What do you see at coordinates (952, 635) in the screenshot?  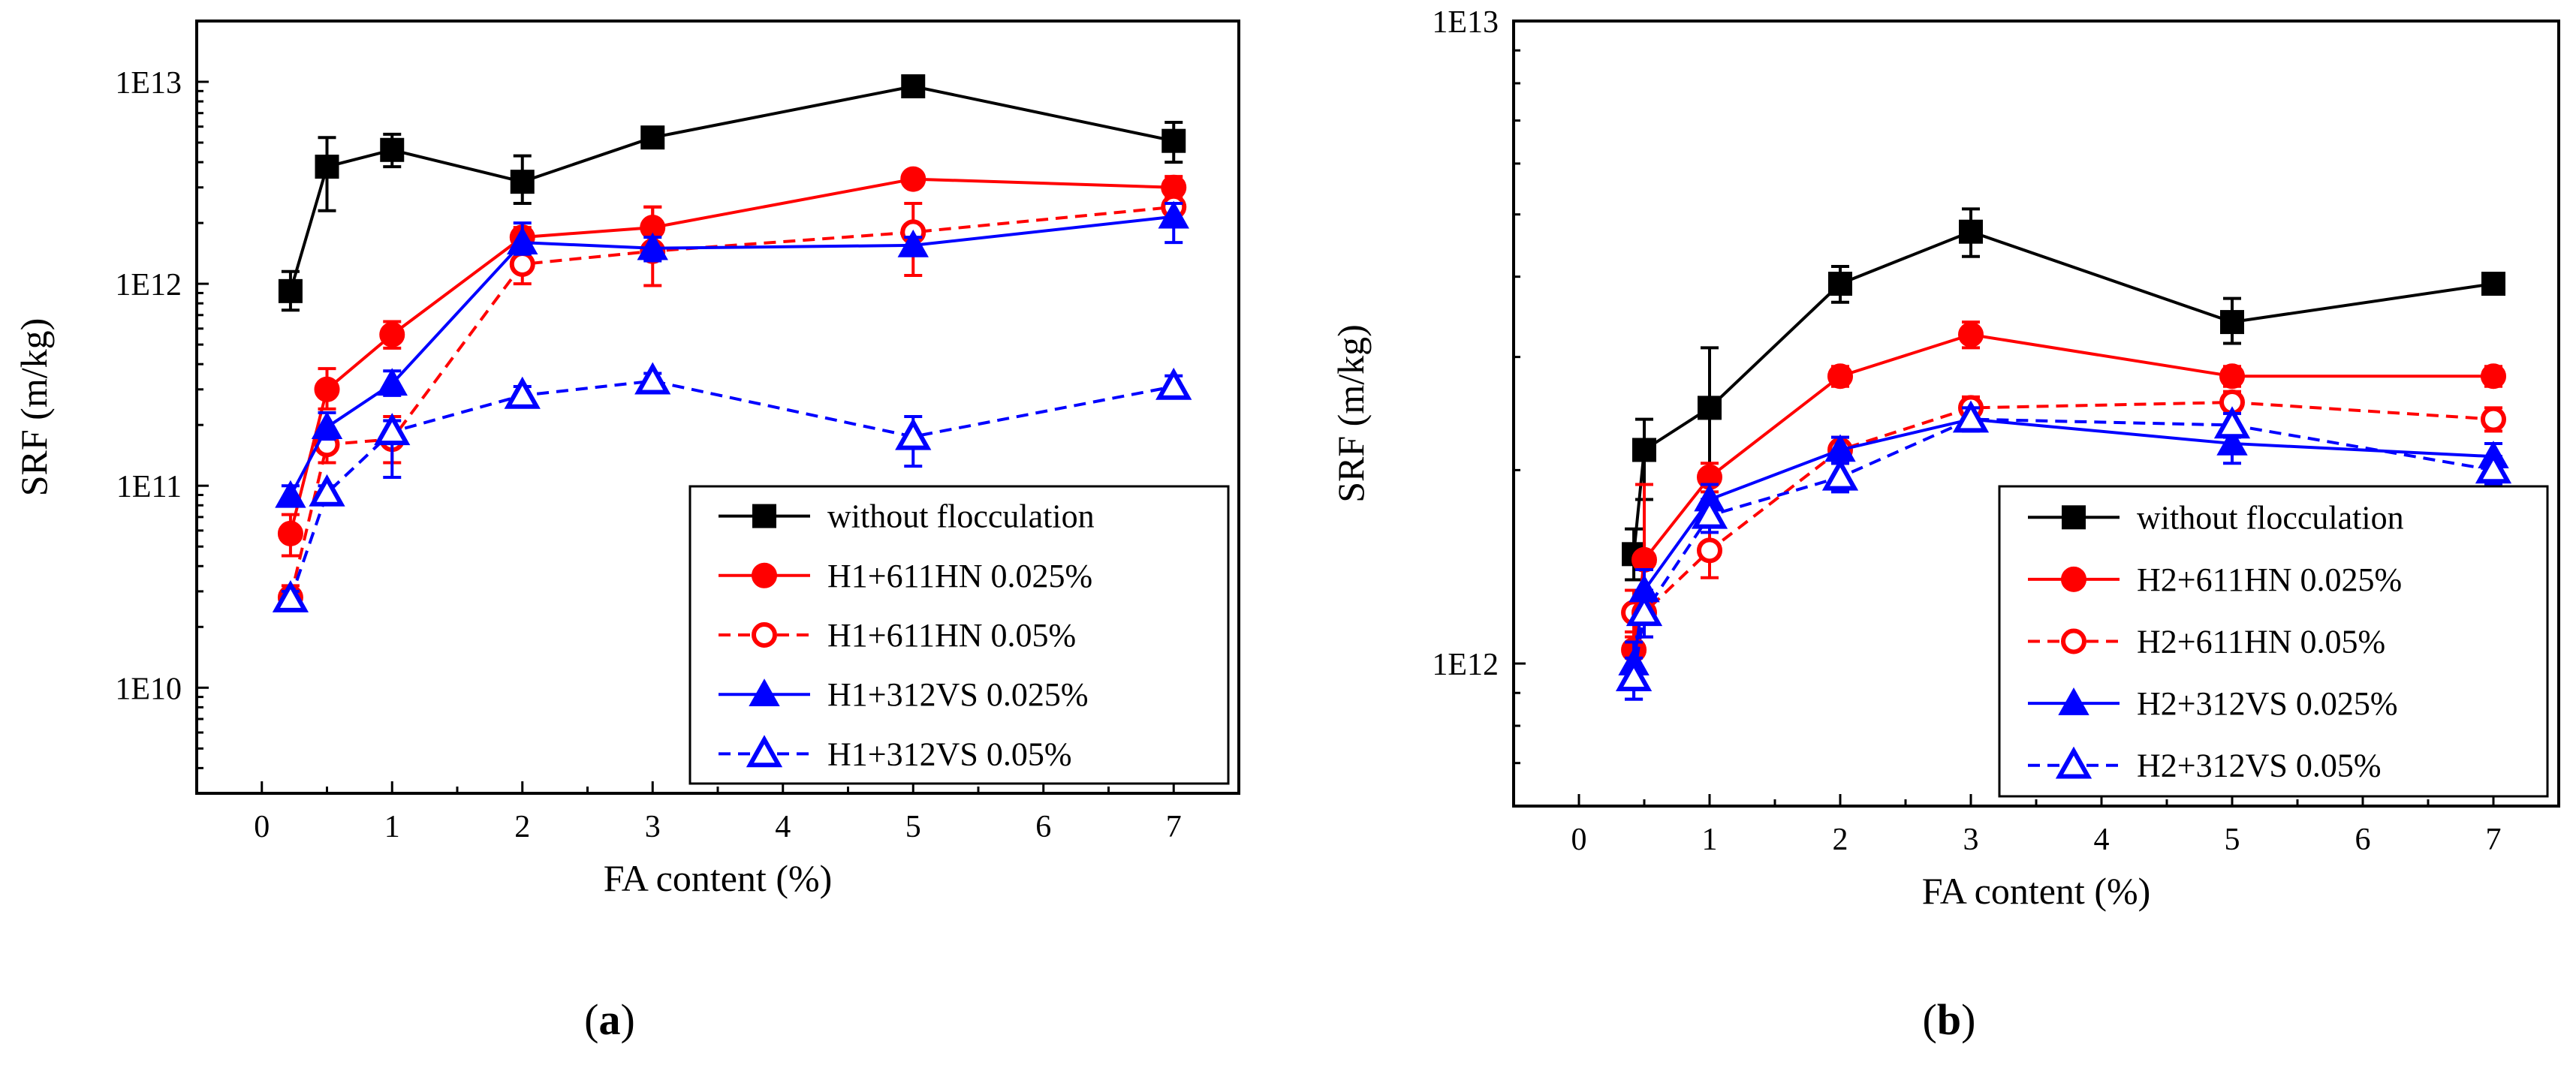 I see `legend-entry: H1+611HN 0.05%` at bounding box center [952, 635].